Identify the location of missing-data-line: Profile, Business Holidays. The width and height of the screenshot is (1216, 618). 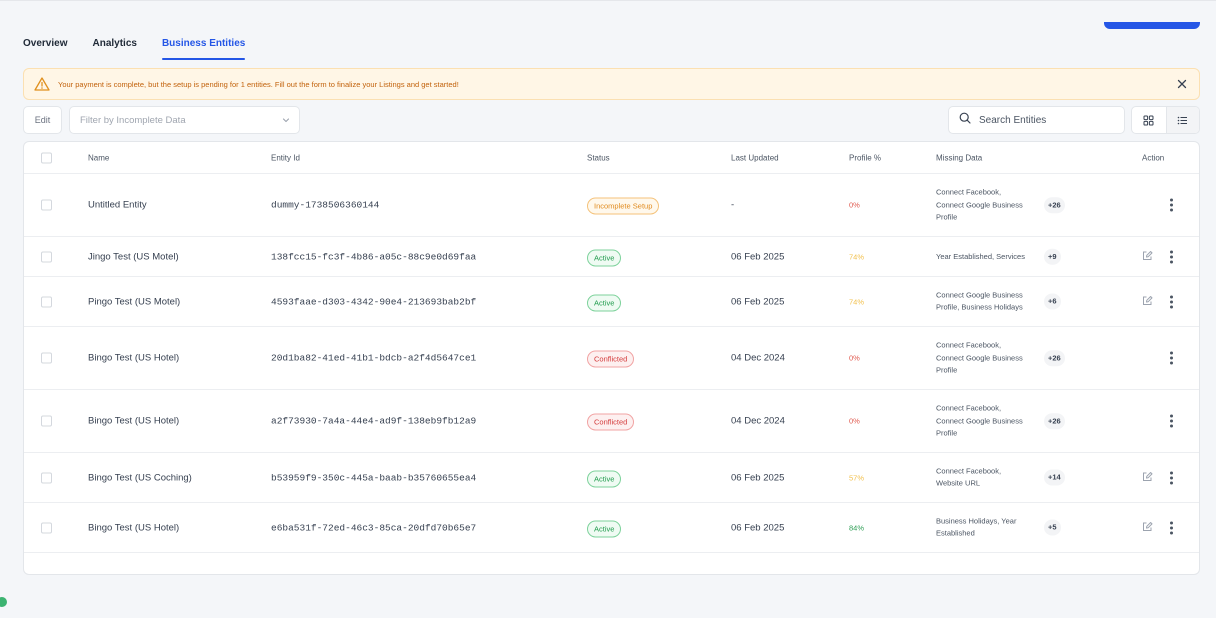
(979, 307).